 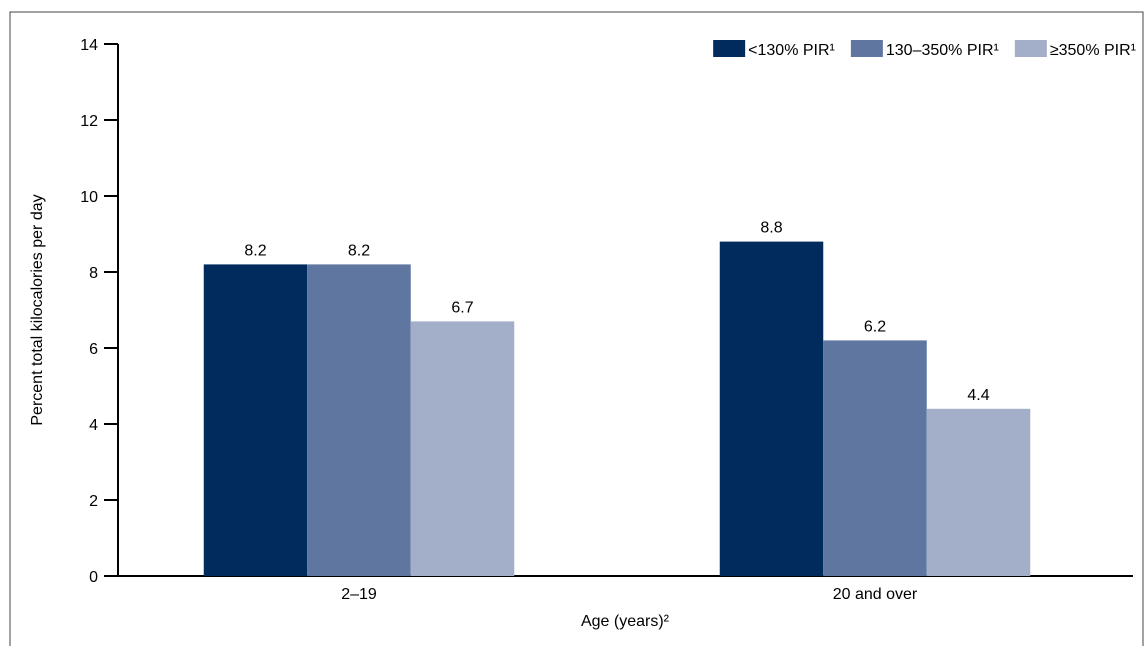 What do you see at coordinates (37, 309) in the screenshot?
I see `y-axis-label: Percent total kilocalories per day` at bounding box center [37, 309].